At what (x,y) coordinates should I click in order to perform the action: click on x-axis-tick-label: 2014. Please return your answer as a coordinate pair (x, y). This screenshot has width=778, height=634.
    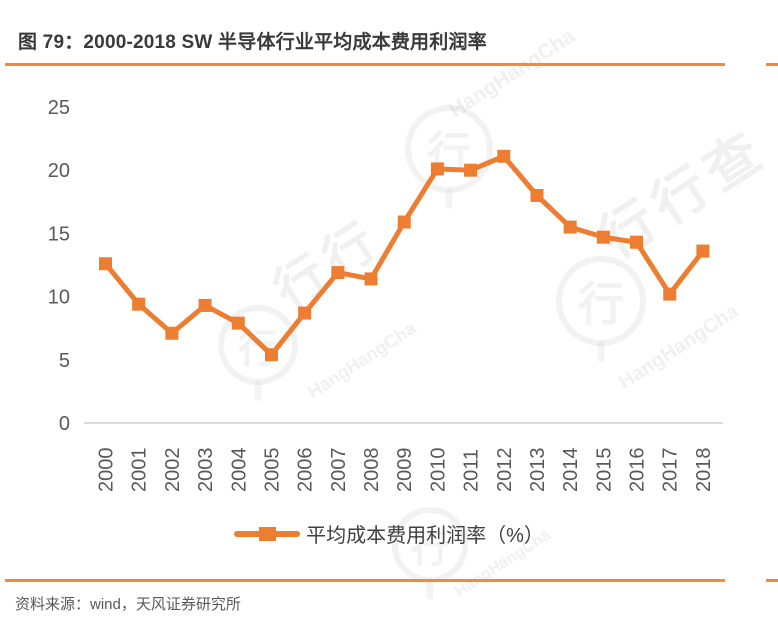
    Looking at the image, I should click on (571, 470).